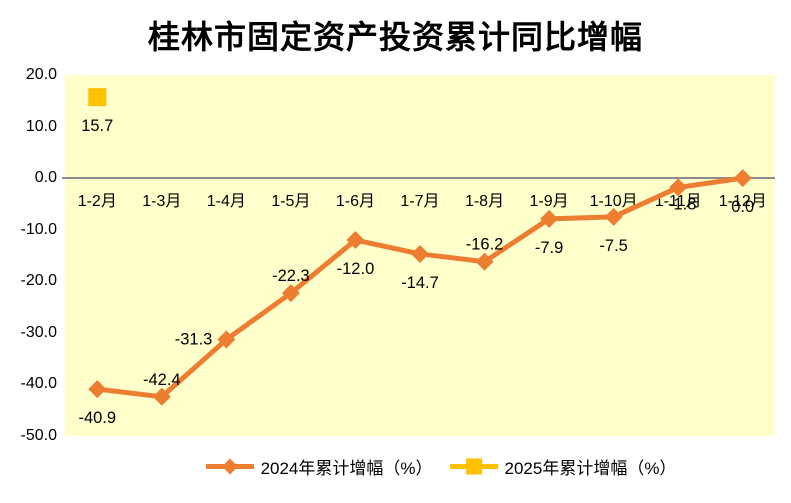 This screenshot has height=503, width=791. Describe the element at coordinates (38, 281) in the screenshot. I see `y-tick-label: -20.0` at that location.